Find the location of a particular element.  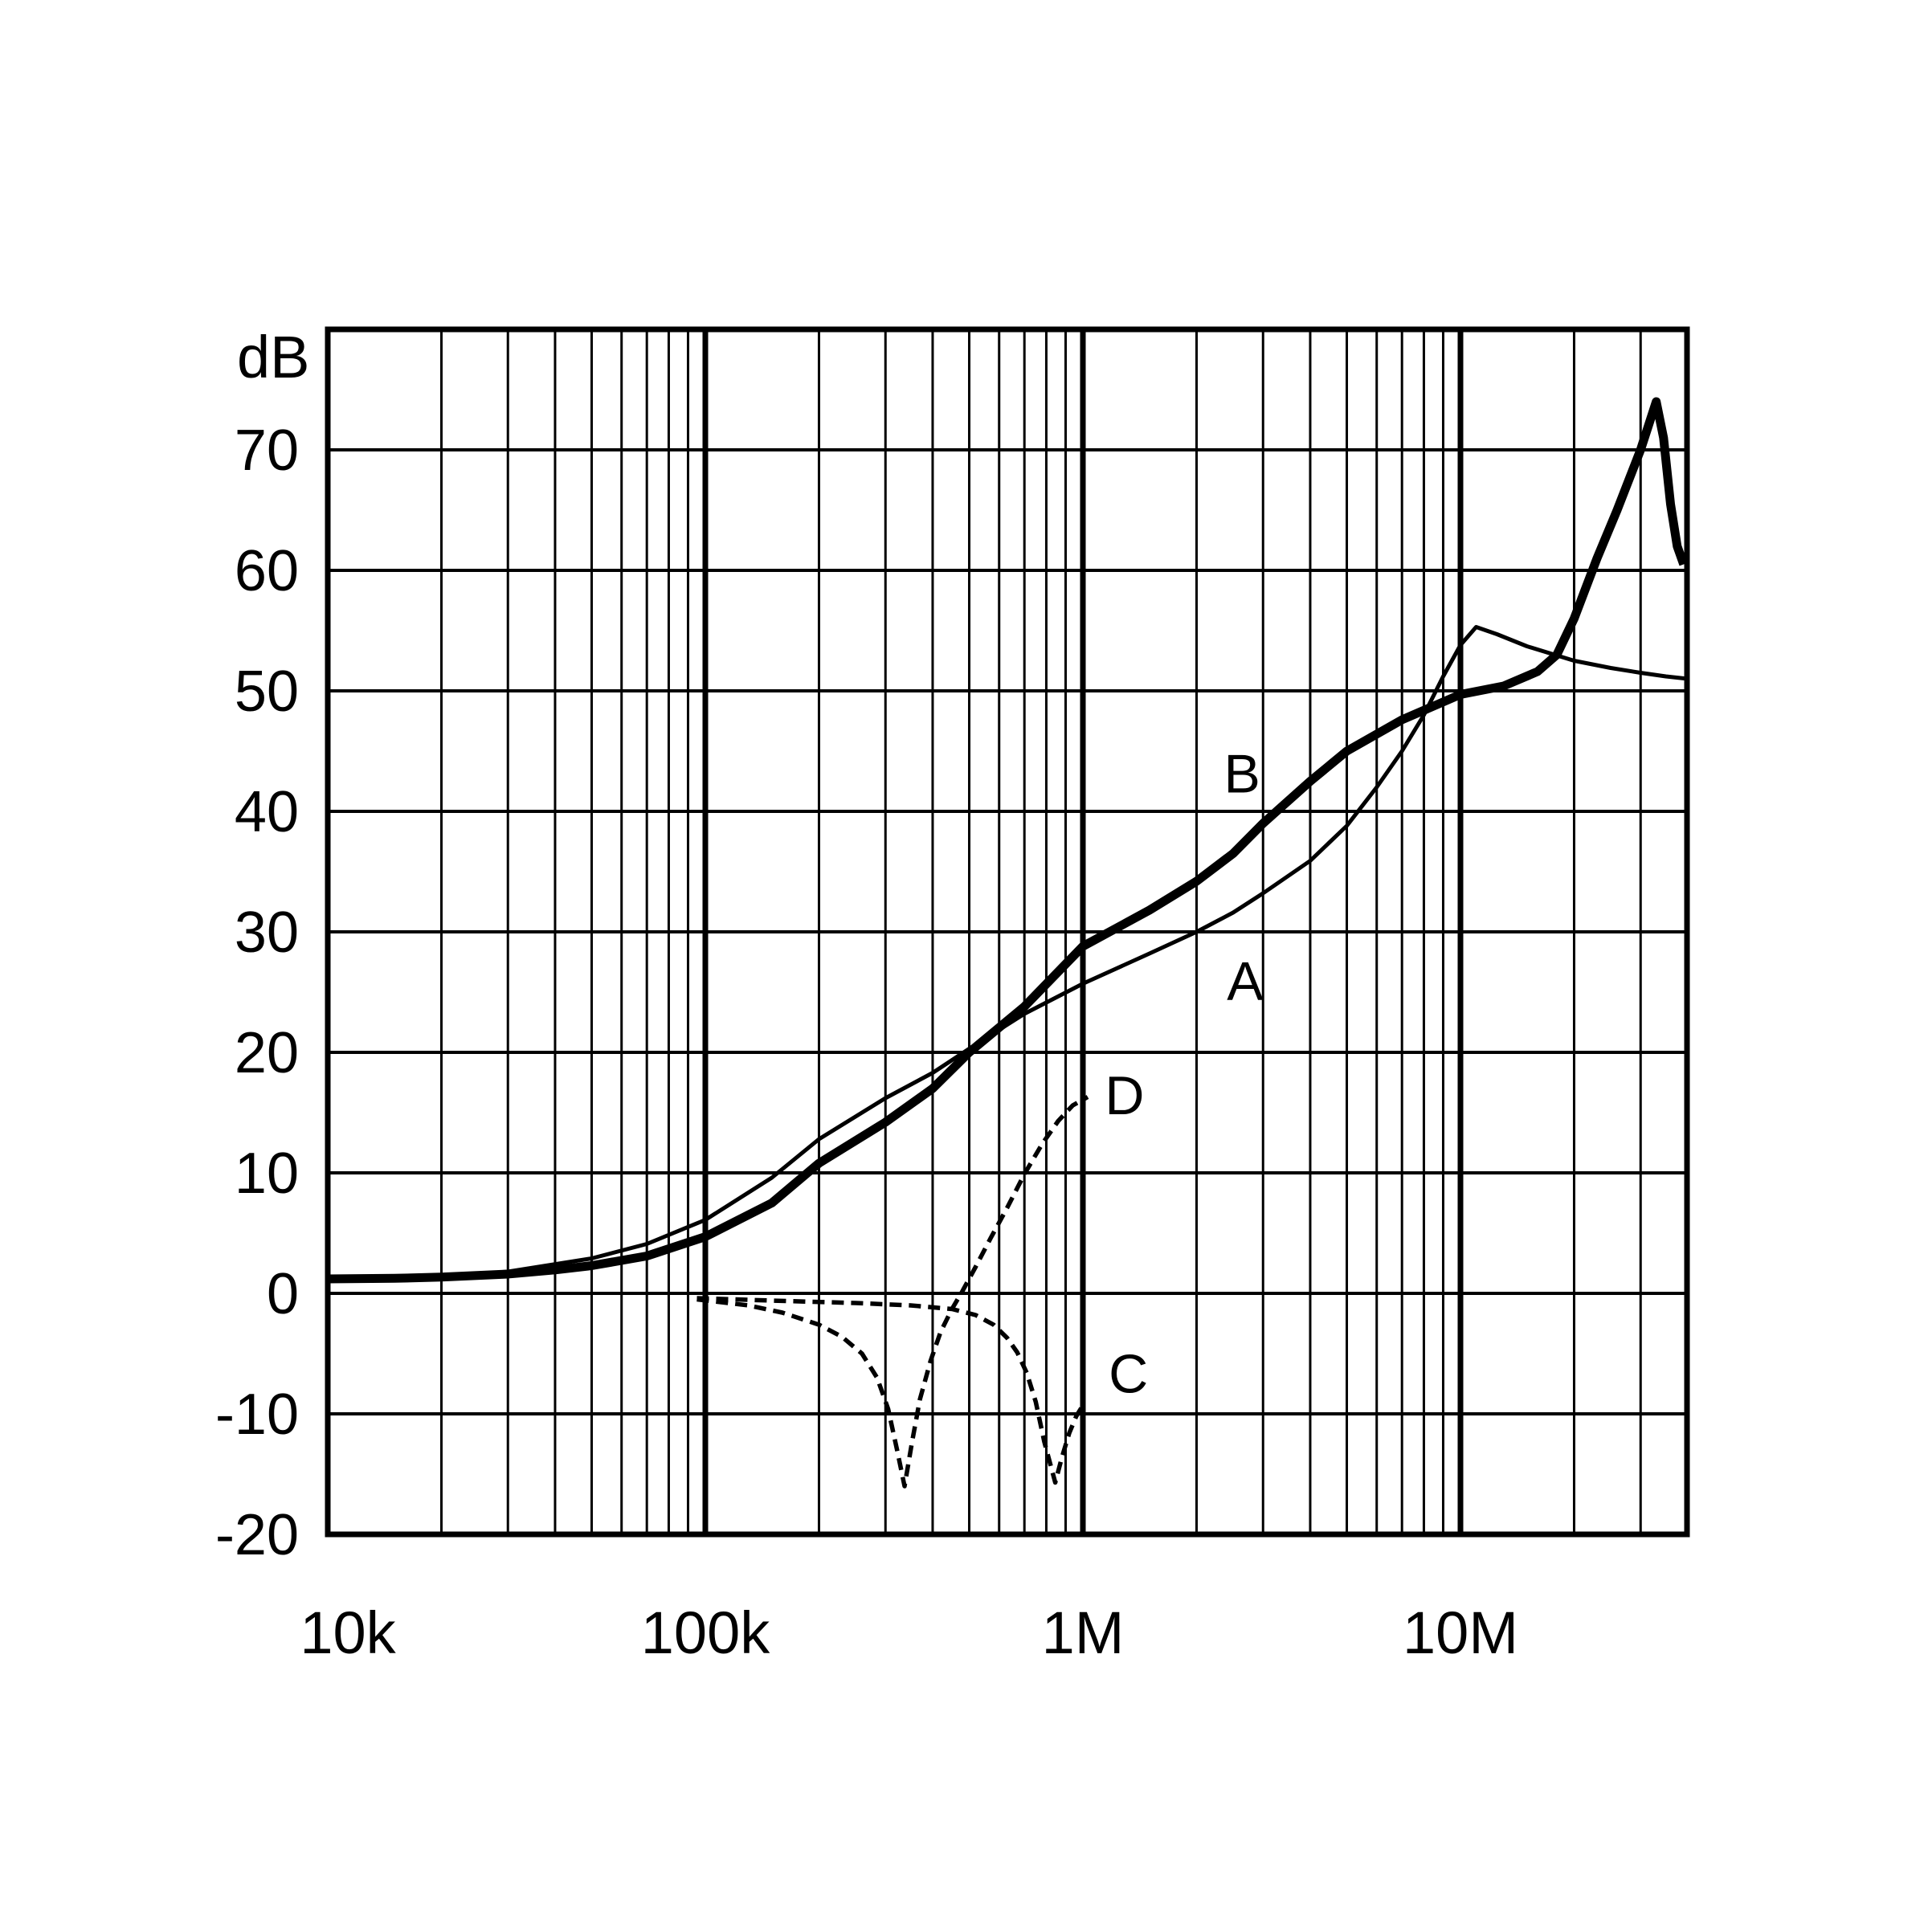

y-axis-unit-label: dB is located at coordinates (273, 357).